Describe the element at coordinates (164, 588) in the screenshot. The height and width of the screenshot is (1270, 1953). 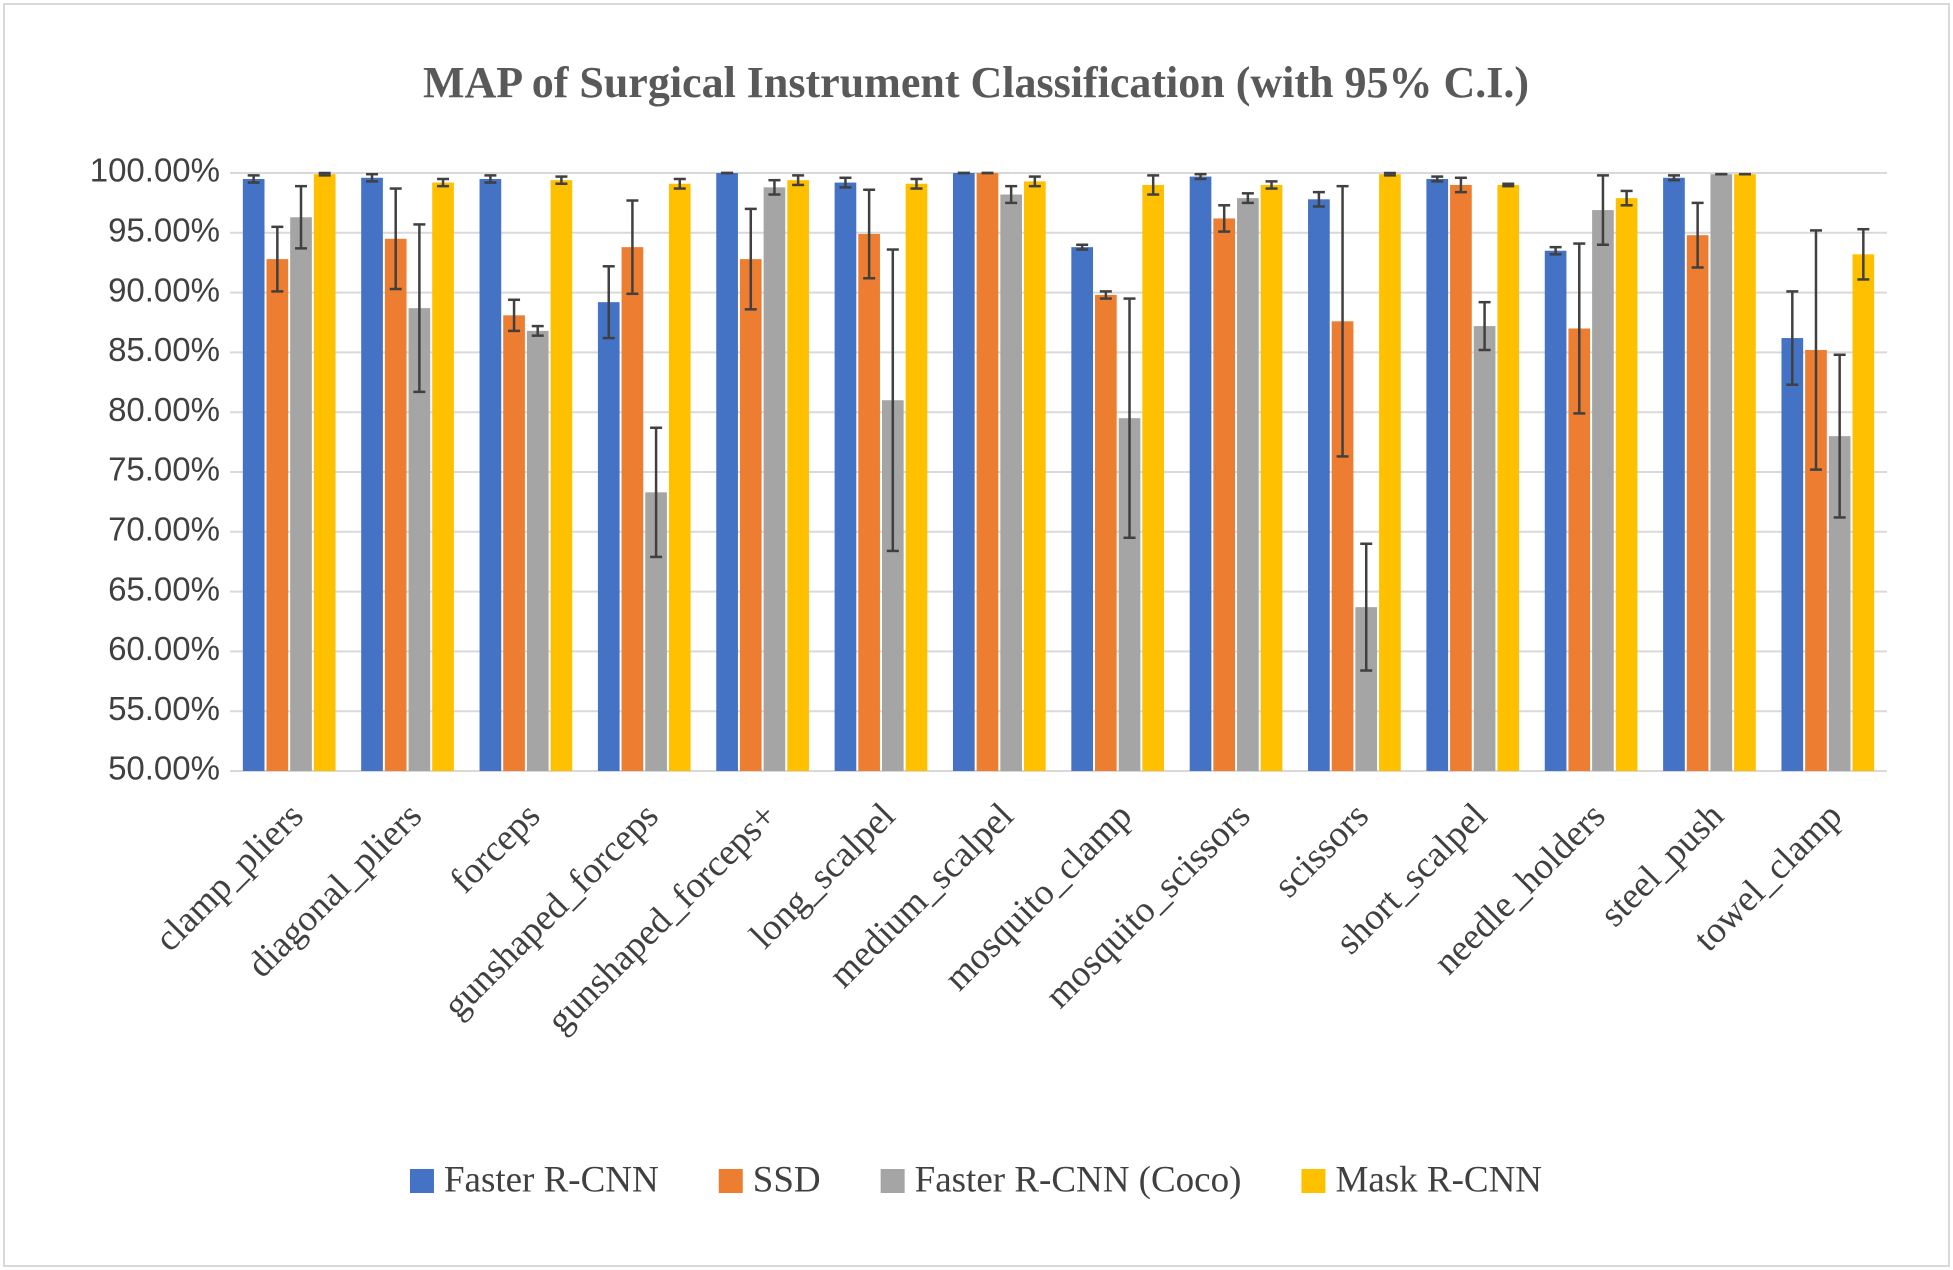
I see `y-tick-label: 65.00%` at that location.